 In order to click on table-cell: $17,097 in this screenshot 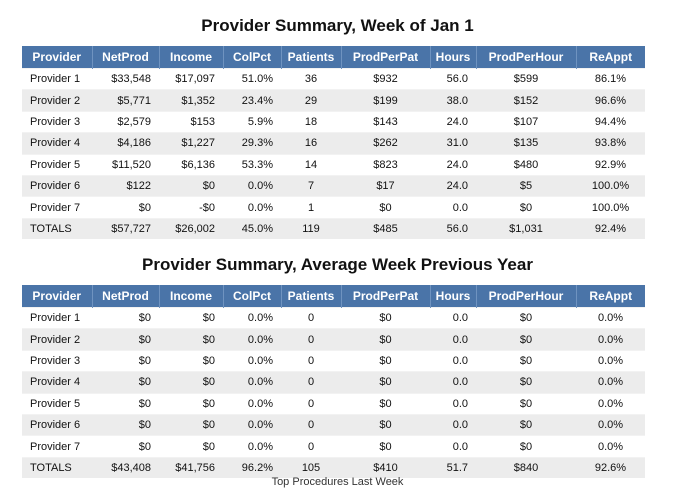, I will do `click(191, 78)`.